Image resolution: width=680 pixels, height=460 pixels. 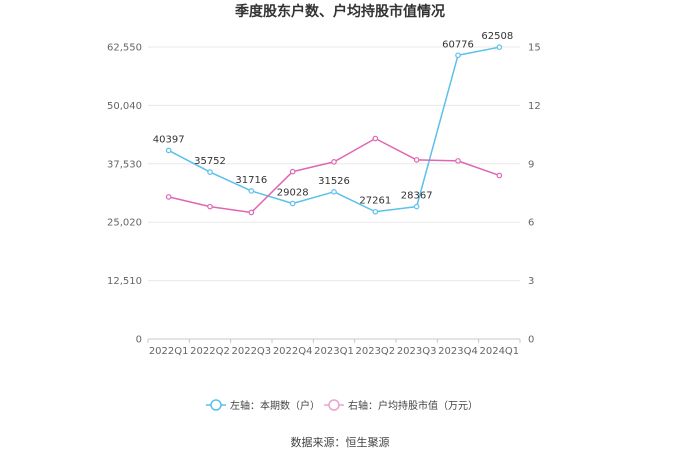 What do you see at coordinates (251, 351) in the screenshot?
I see `x-tick-label: 2022Q3` at bounding box center [251, 351].